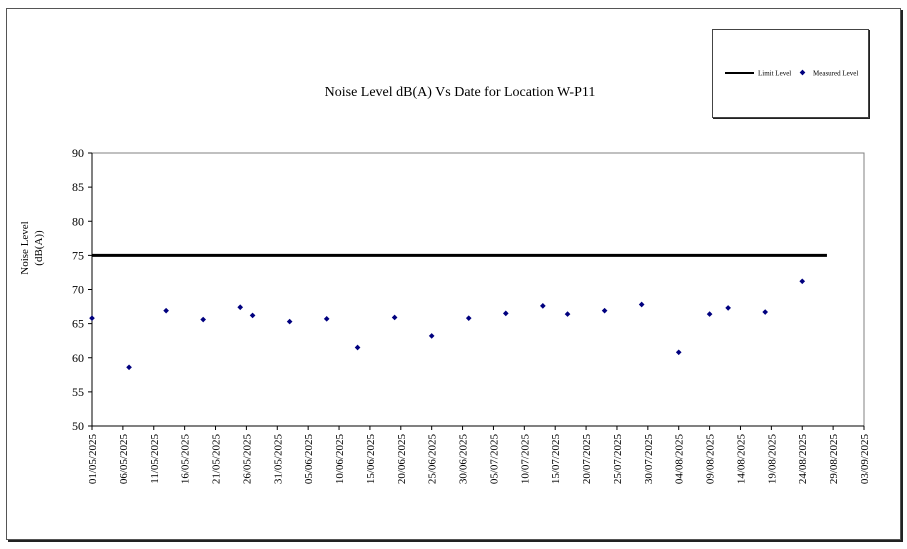 This screenshot has height=549, width=907. What do you see at coordinates (834, 459) in the screenshot?
I see `x-tick-label: 29/08/2025` at bounding box center [834, 459].